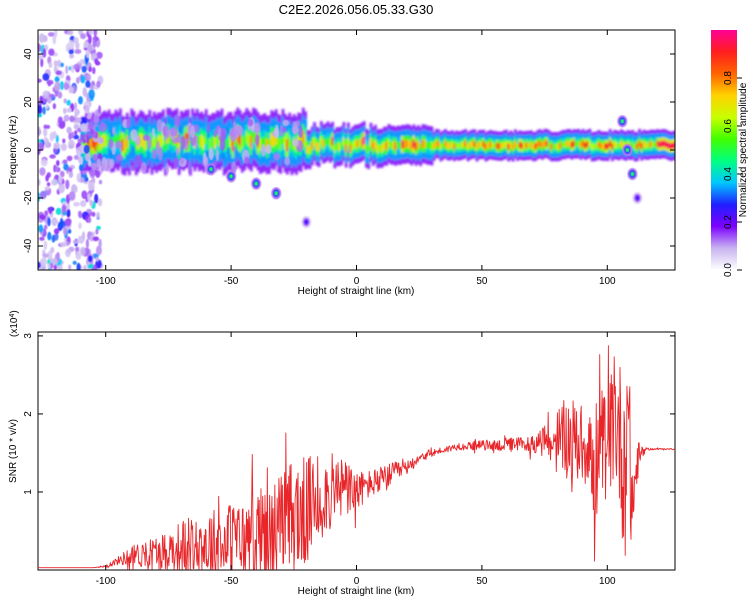  What do you see at coordinates (482, 281) in the screenshot?
I see `tick-label: 50` at bounding box center [482, 281].